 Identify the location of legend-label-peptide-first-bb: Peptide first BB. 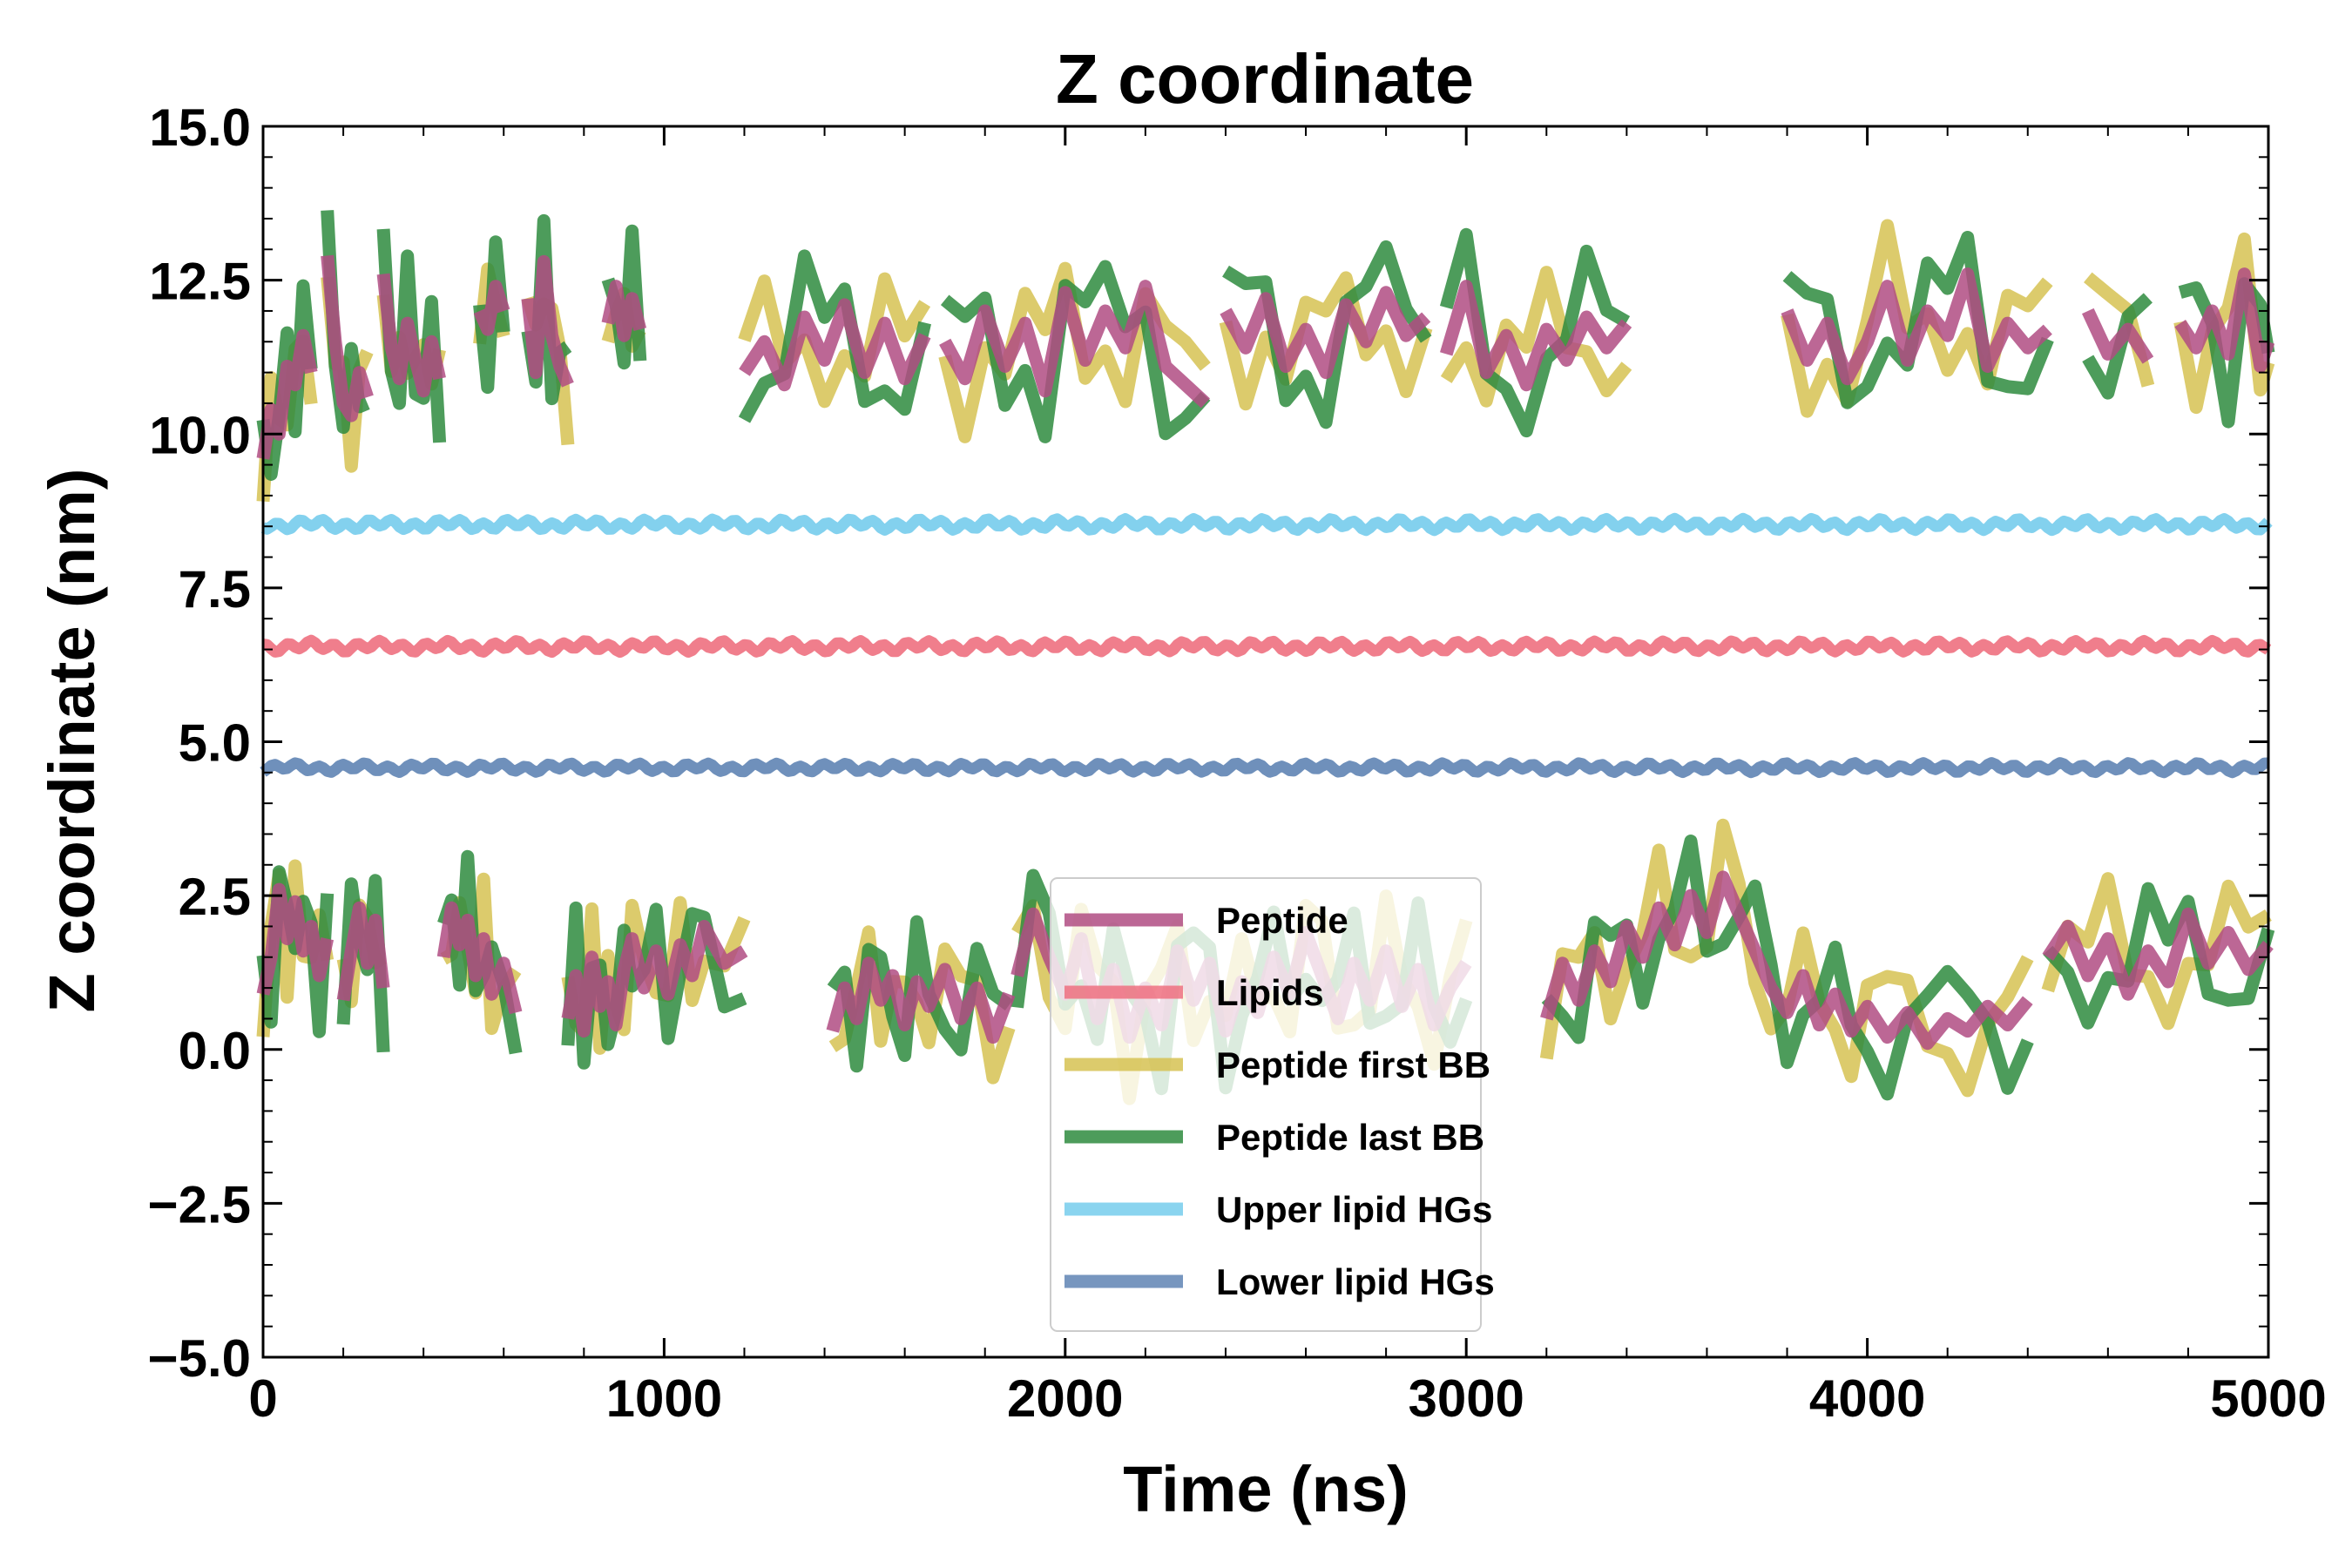
(1353, 1064).